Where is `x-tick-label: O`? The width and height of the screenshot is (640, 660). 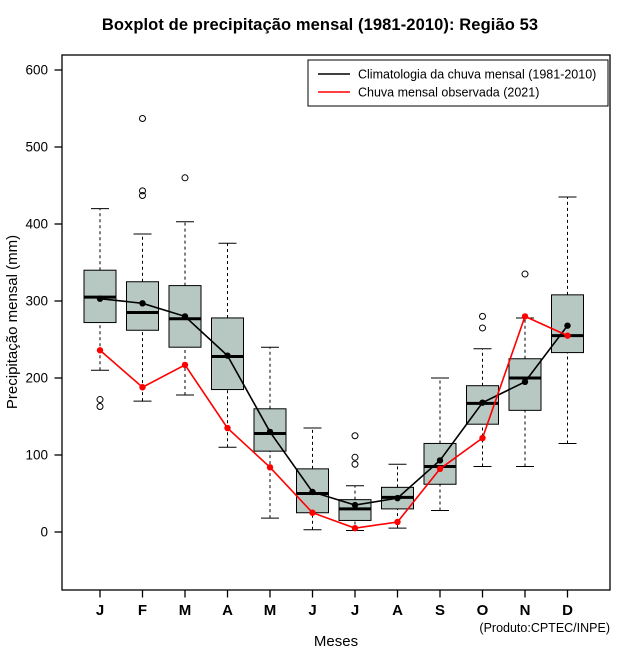 x-tick-label: O is located at coordinates (483, 610).